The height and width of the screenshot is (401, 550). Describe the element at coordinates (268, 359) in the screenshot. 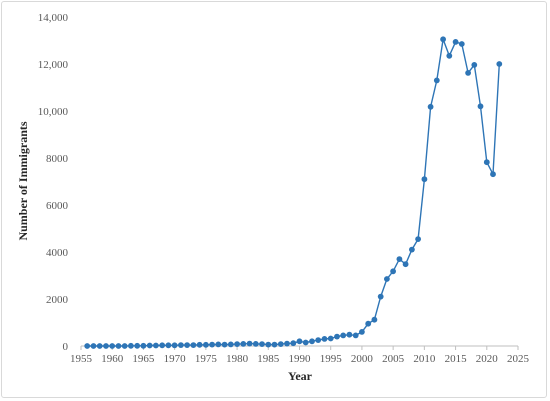

I see `x-tick-label: 1985` at that location.